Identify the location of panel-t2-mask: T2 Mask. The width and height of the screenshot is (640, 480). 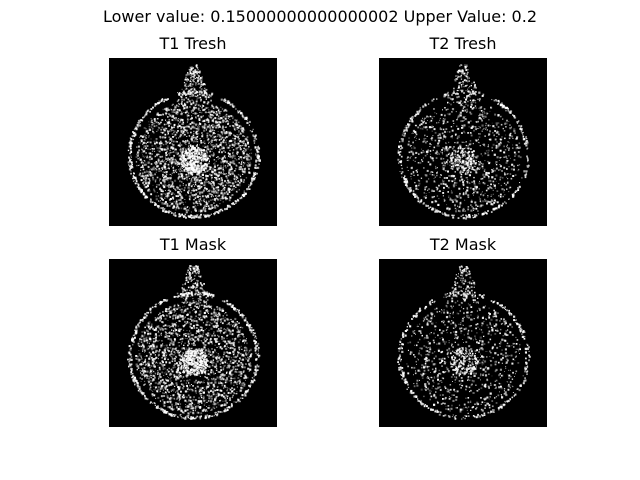
(463, 331).